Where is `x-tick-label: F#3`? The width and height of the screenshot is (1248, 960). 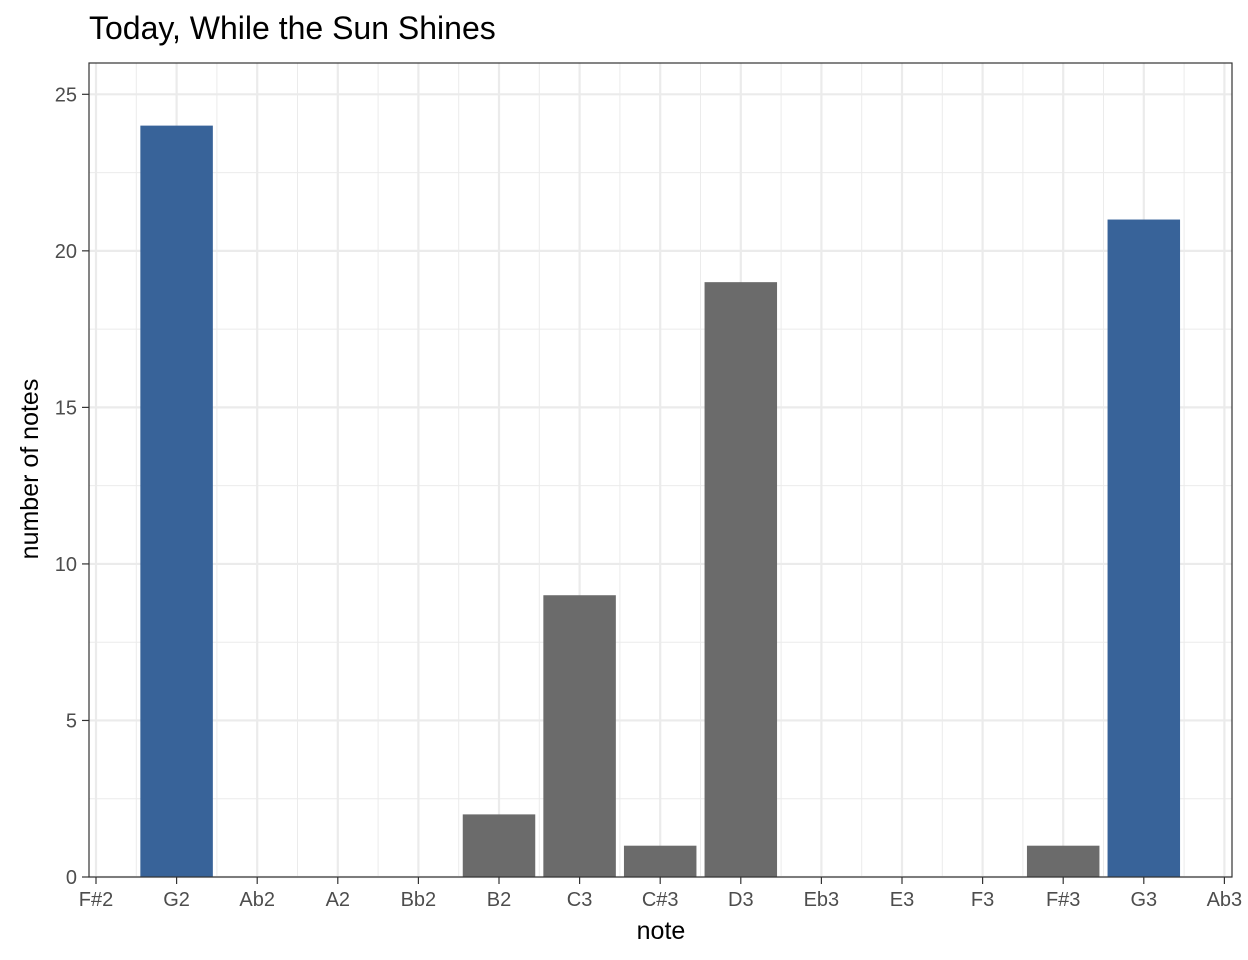 x-tick-label: F#3 is located at coordinates (1063, 900).